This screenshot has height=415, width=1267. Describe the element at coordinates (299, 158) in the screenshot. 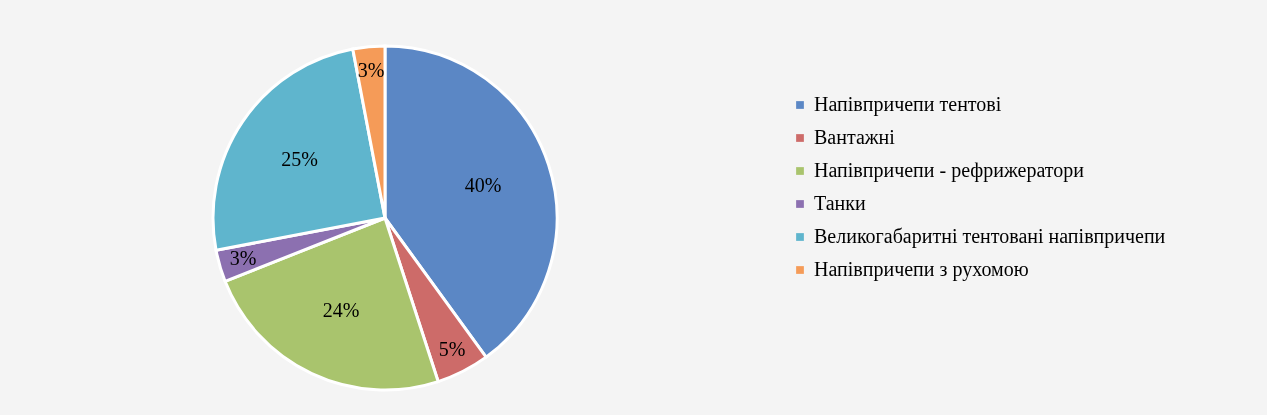

I see `data-label: 25%` at that location.